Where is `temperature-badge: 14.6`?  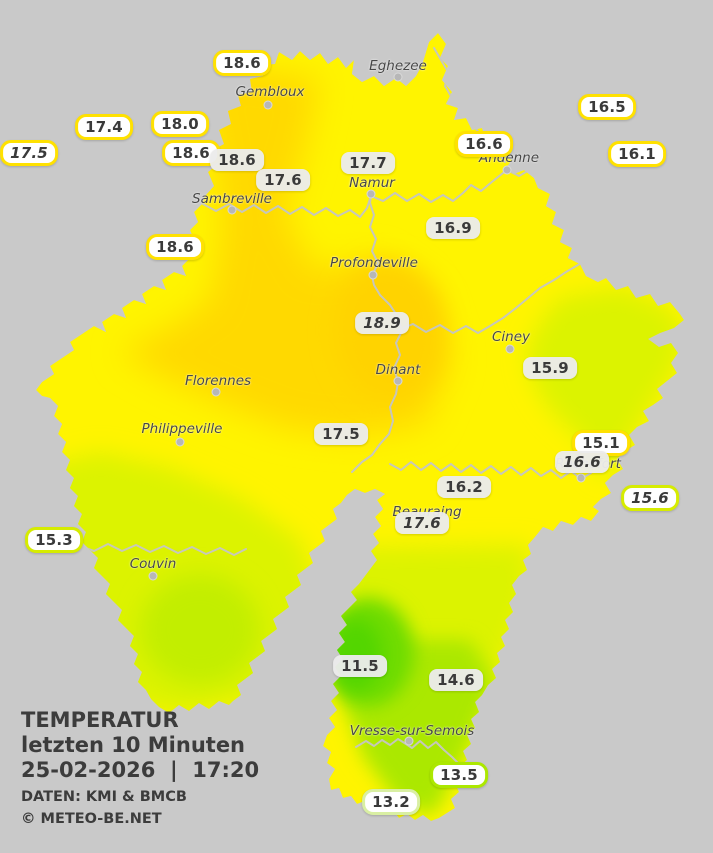 temperature-badge: 14.6 is located at coordinates (456, 680).